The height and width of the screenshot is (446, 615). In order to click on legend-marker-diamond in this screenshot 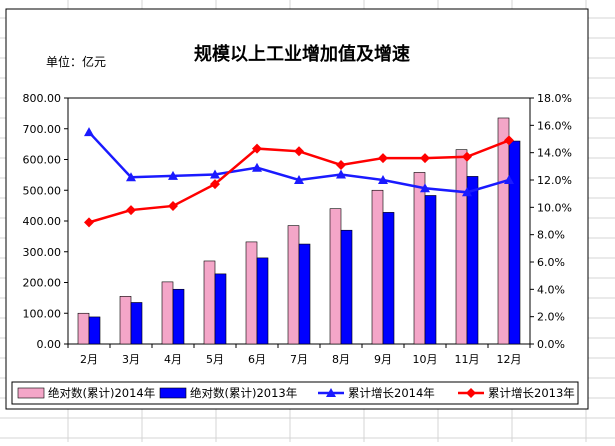, I will do `click(471, 393)`.